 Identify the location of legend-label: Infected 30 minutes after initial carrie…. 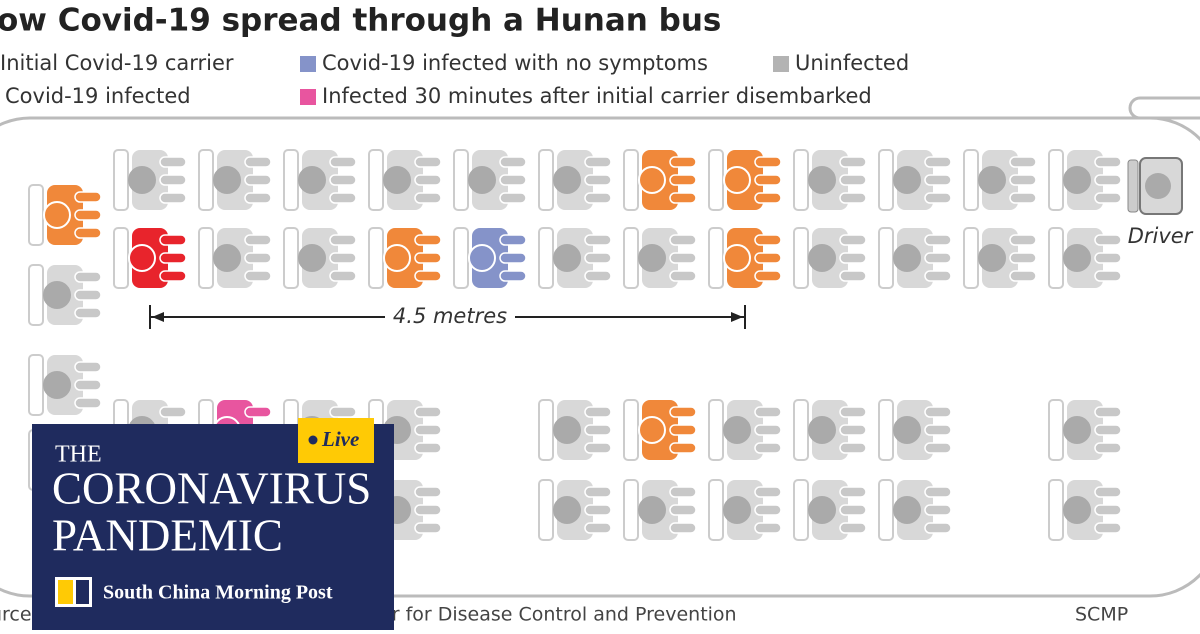
(597, 96).